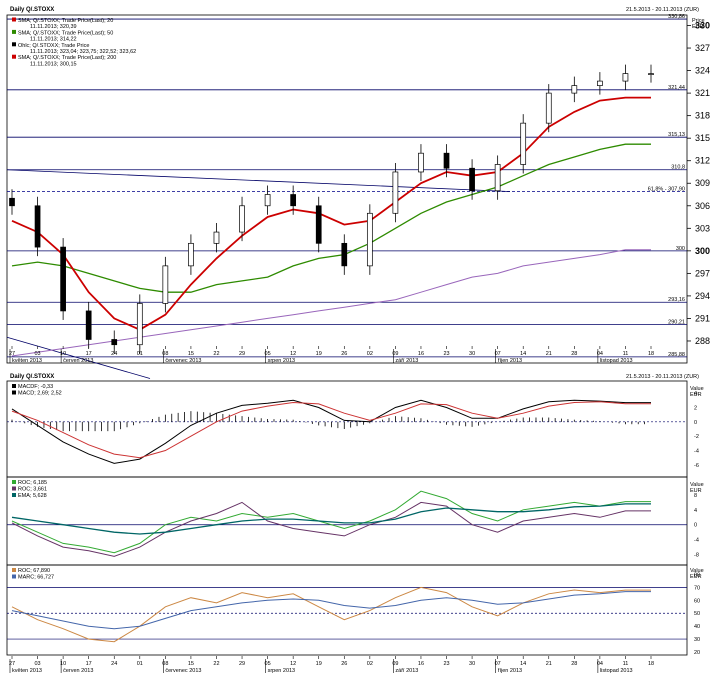  I want to click on date-label: 14, so click(523, 354).